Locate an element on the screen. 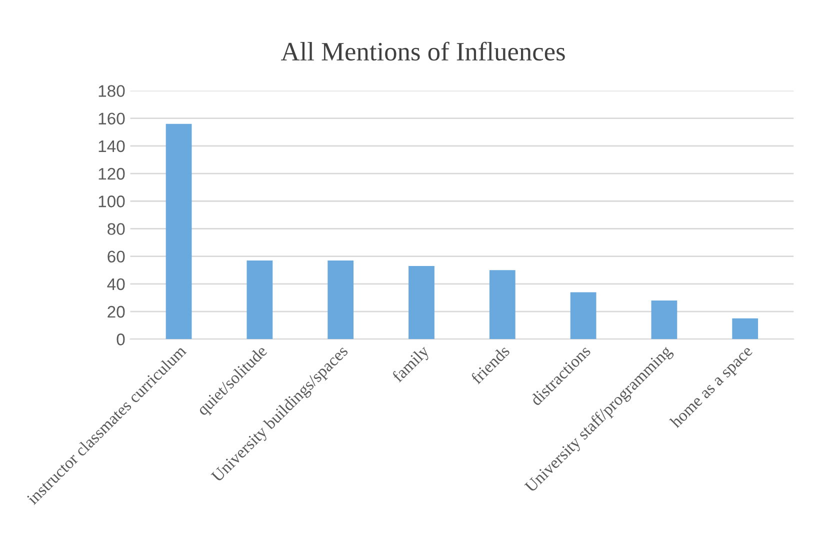 The height and width of the screenshot is (540, 814). y-tick-label: 160 is located at coordinates (111, 118).